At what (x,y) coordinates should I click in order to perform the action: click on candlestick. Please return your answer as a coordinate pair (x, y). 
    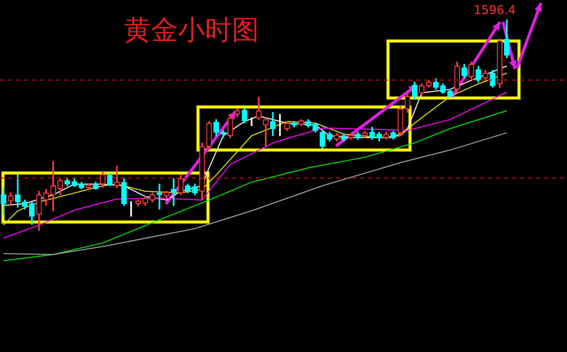
    Looking at the image, I should click on (117, 177).